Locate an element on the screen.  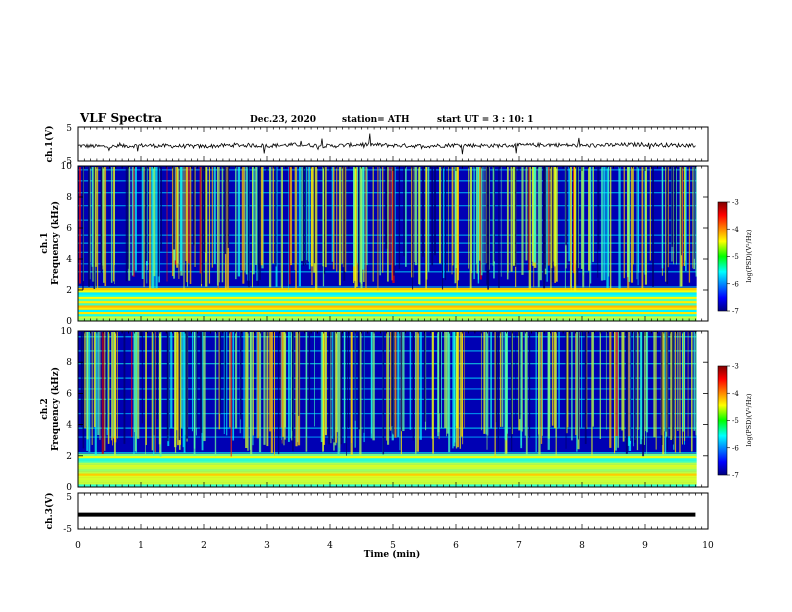
ch2-colorbar: -3 -4 -5 -6 -7 log(PSD)(V²/Hz) is located at coordinates (735, 421).